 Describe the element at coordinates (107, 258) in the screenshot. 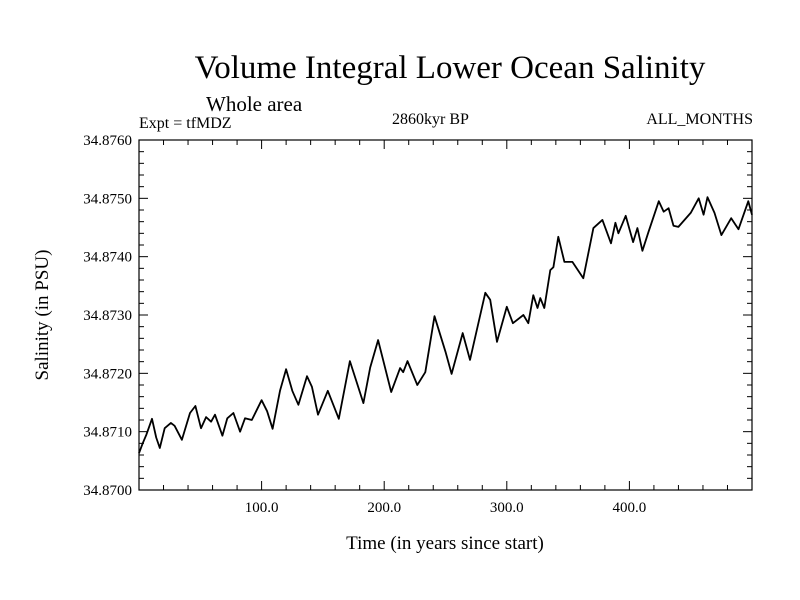

I see `y-tick-label: 34.8740` at that location.